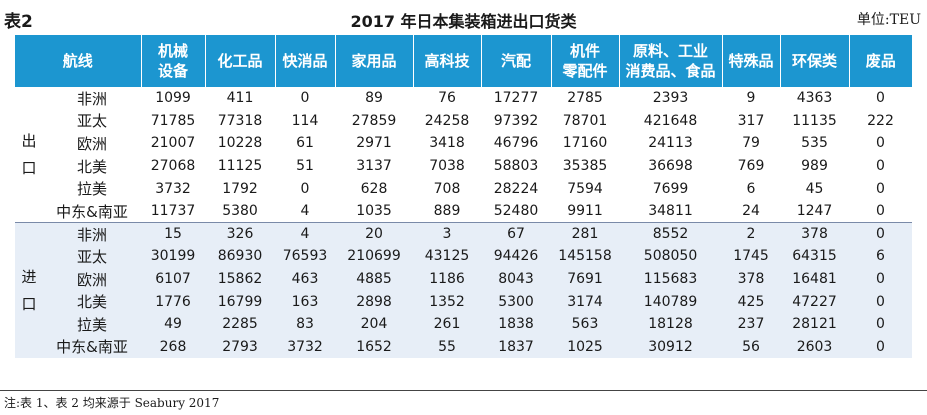  What do you see at coordinates (585, 61) in the screenshot?
I see `header-column: 机件 零配件` at bounding box center [585, 61].